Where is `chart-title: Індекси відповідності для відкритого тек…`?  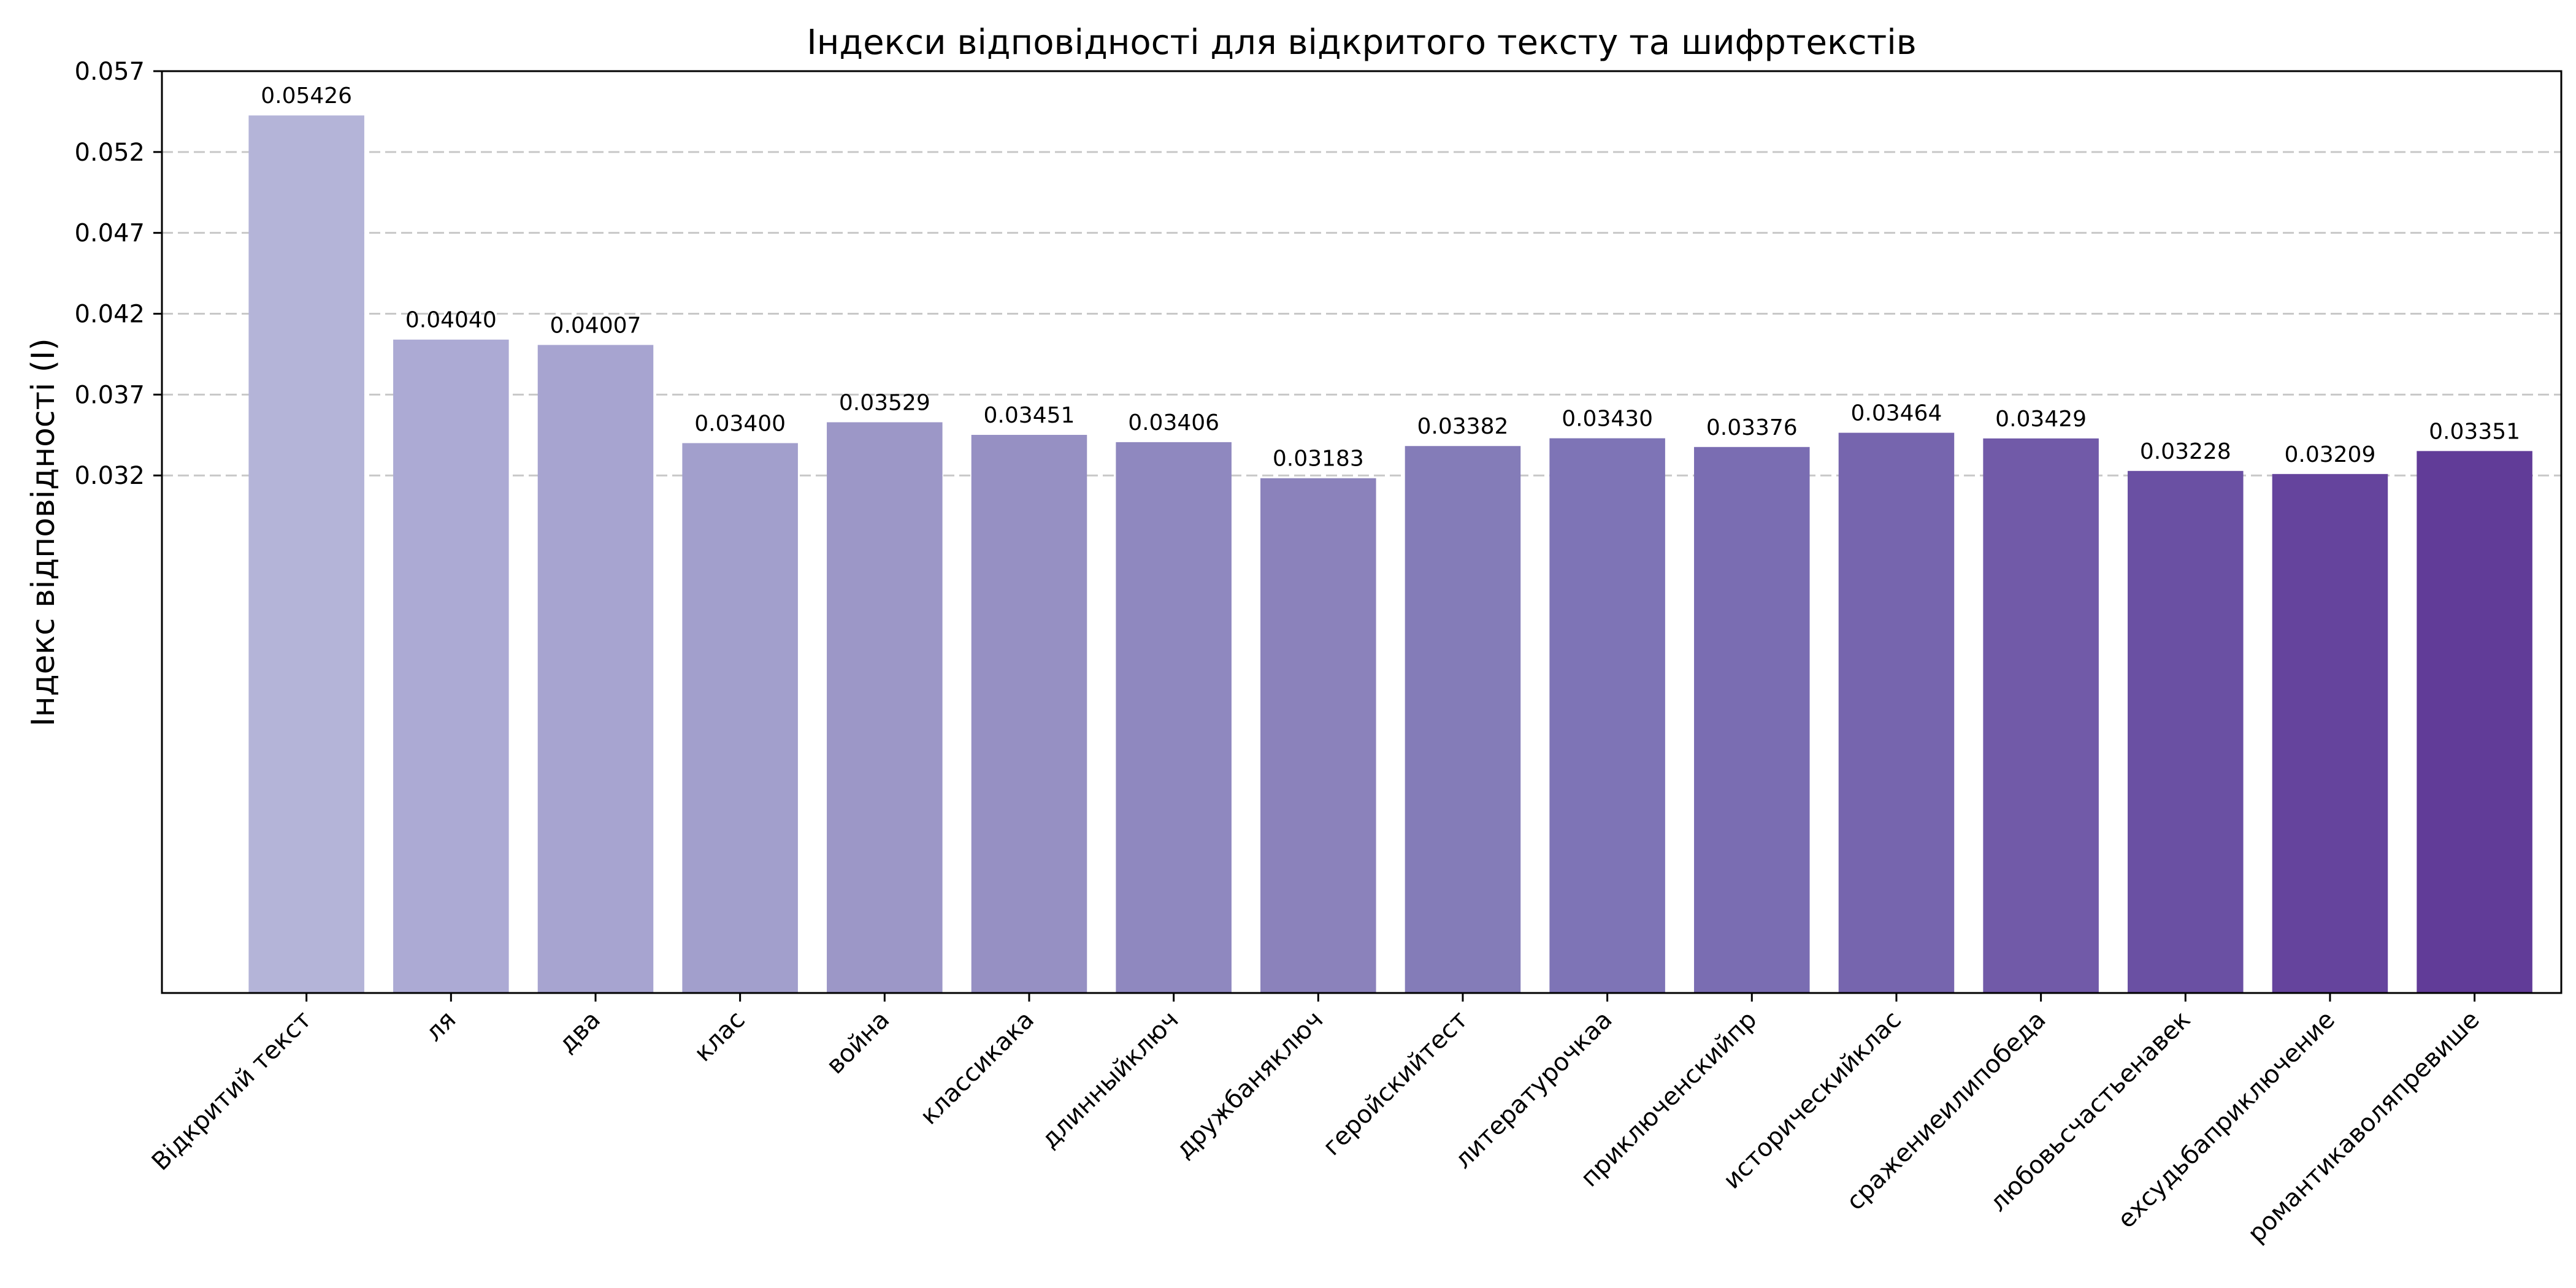 chart-title: Індекси відповідності для відкритого тек… is located at coordinates (1362, 43).